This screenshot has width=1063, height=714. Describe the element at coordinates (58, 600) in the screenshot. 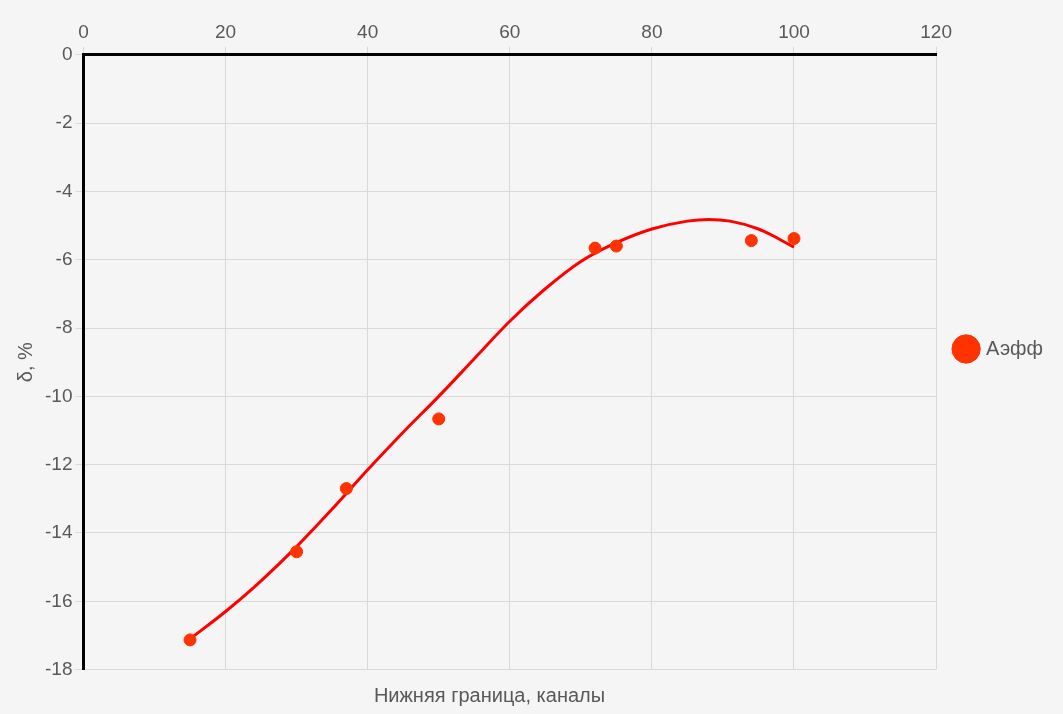

I see `y-tick-label: -16` at that location.